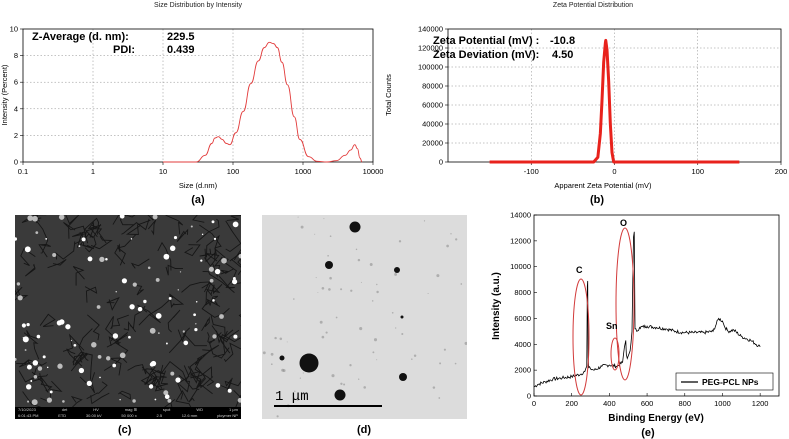 This screenshot has height=439, width=789. Describe the element at coordinates (93, 415) in the screenshot. I see `sem-info-cell: 30.00 kV` at that location.